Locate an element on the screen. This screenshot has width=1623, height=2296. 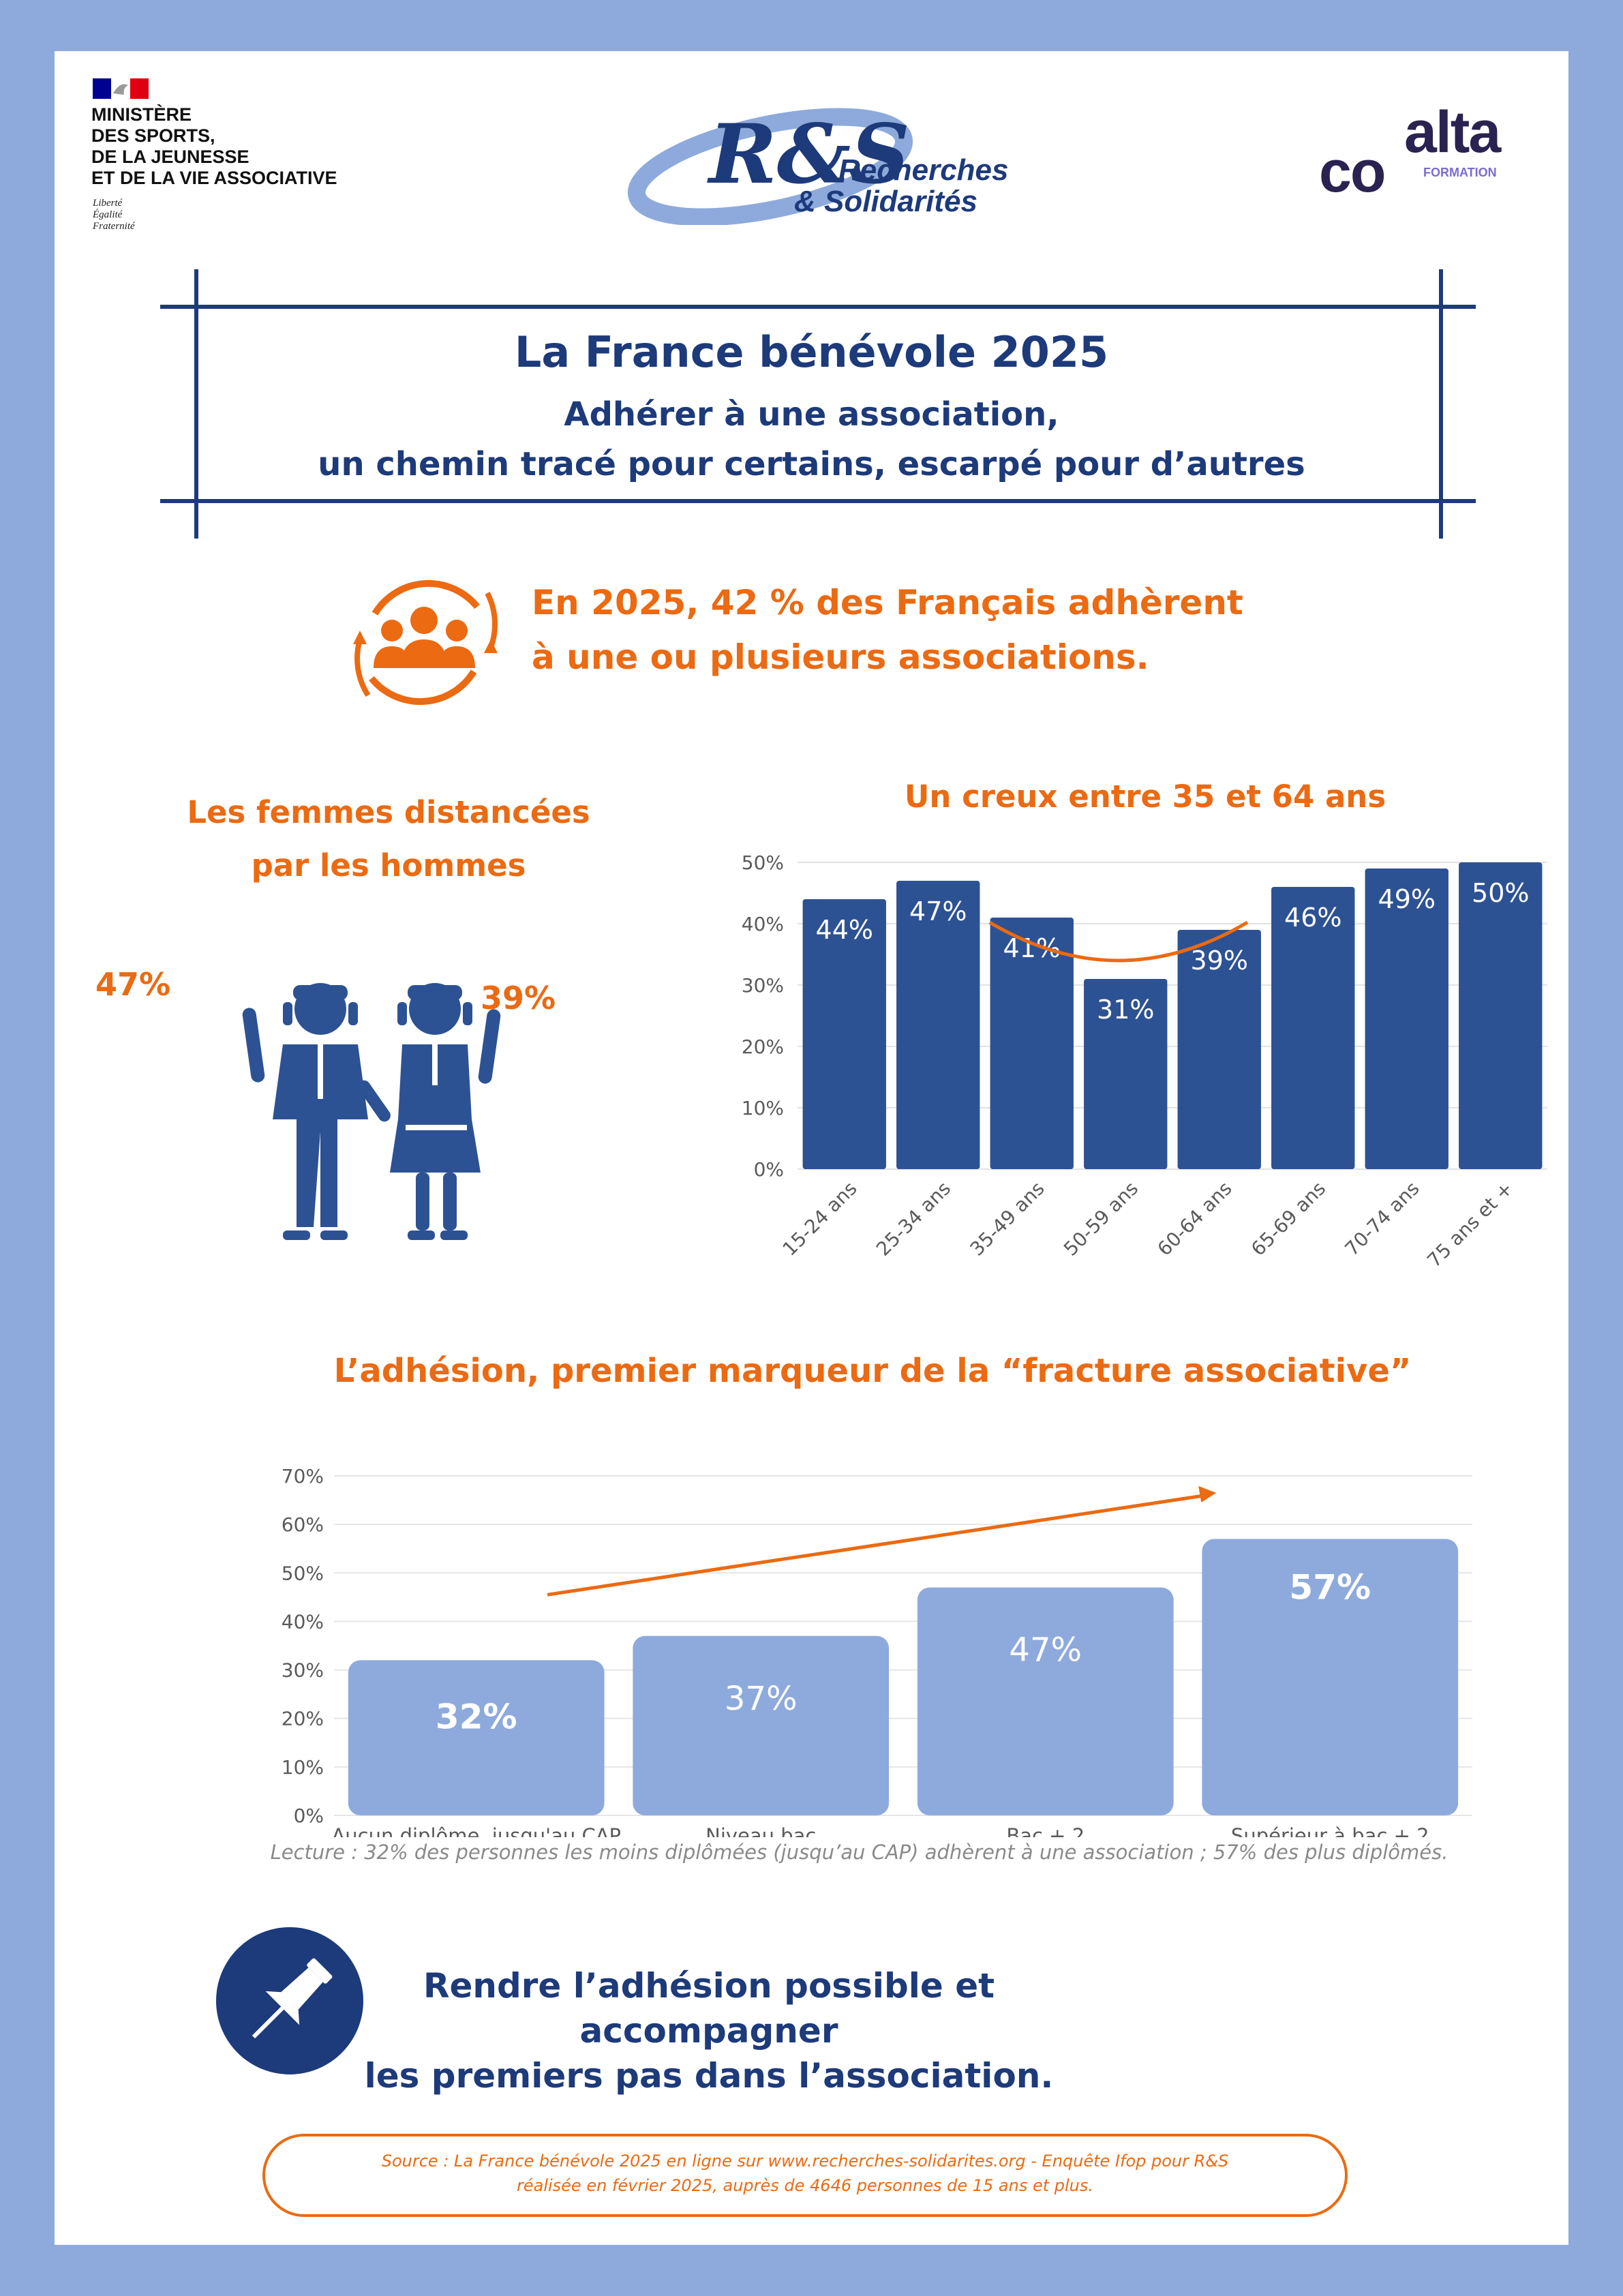
age-category-label: 15-24 ans is located at coordinates (820, 1218).